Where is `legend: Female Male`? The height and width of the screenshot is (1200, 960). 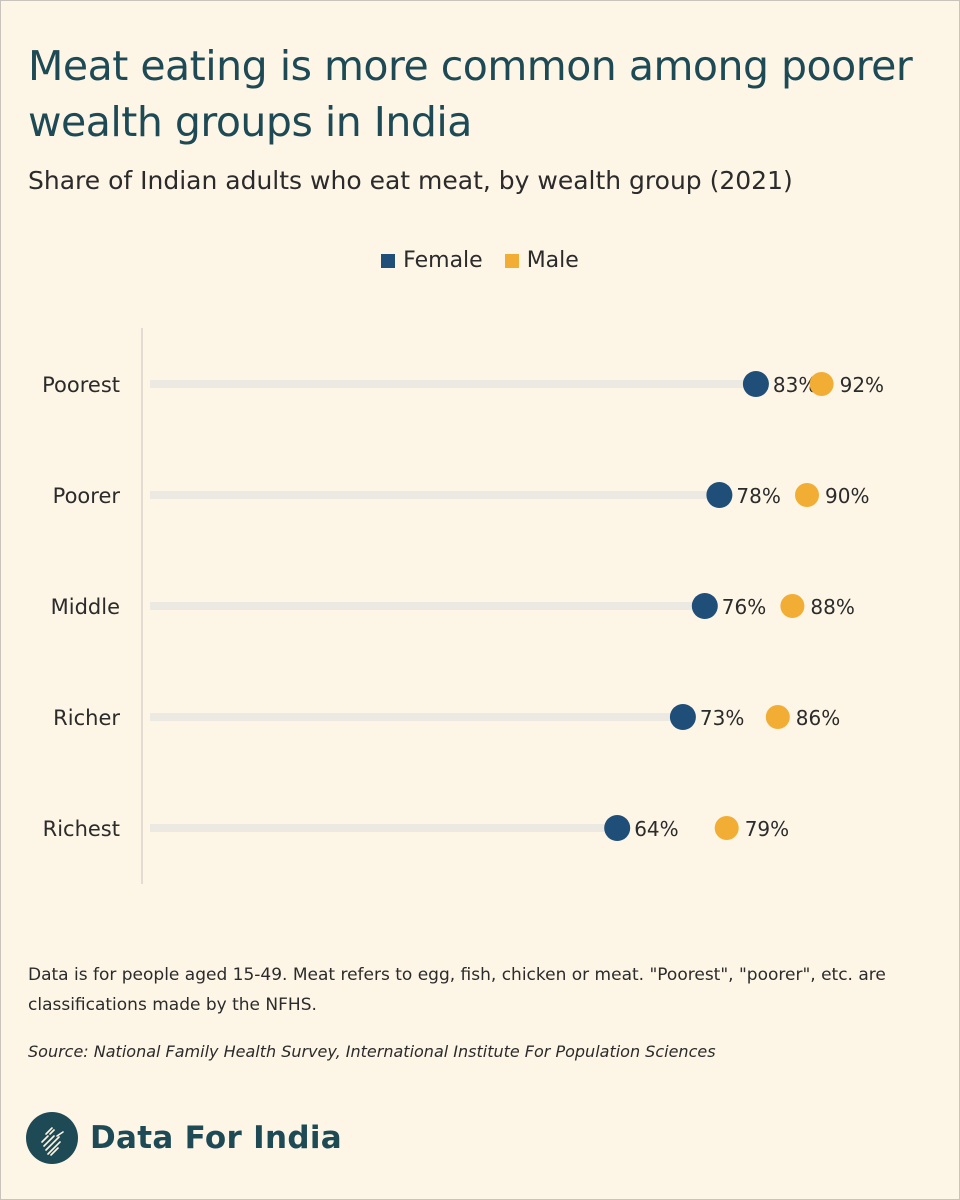 legend: Female Male is located at coordinates (480, 261).